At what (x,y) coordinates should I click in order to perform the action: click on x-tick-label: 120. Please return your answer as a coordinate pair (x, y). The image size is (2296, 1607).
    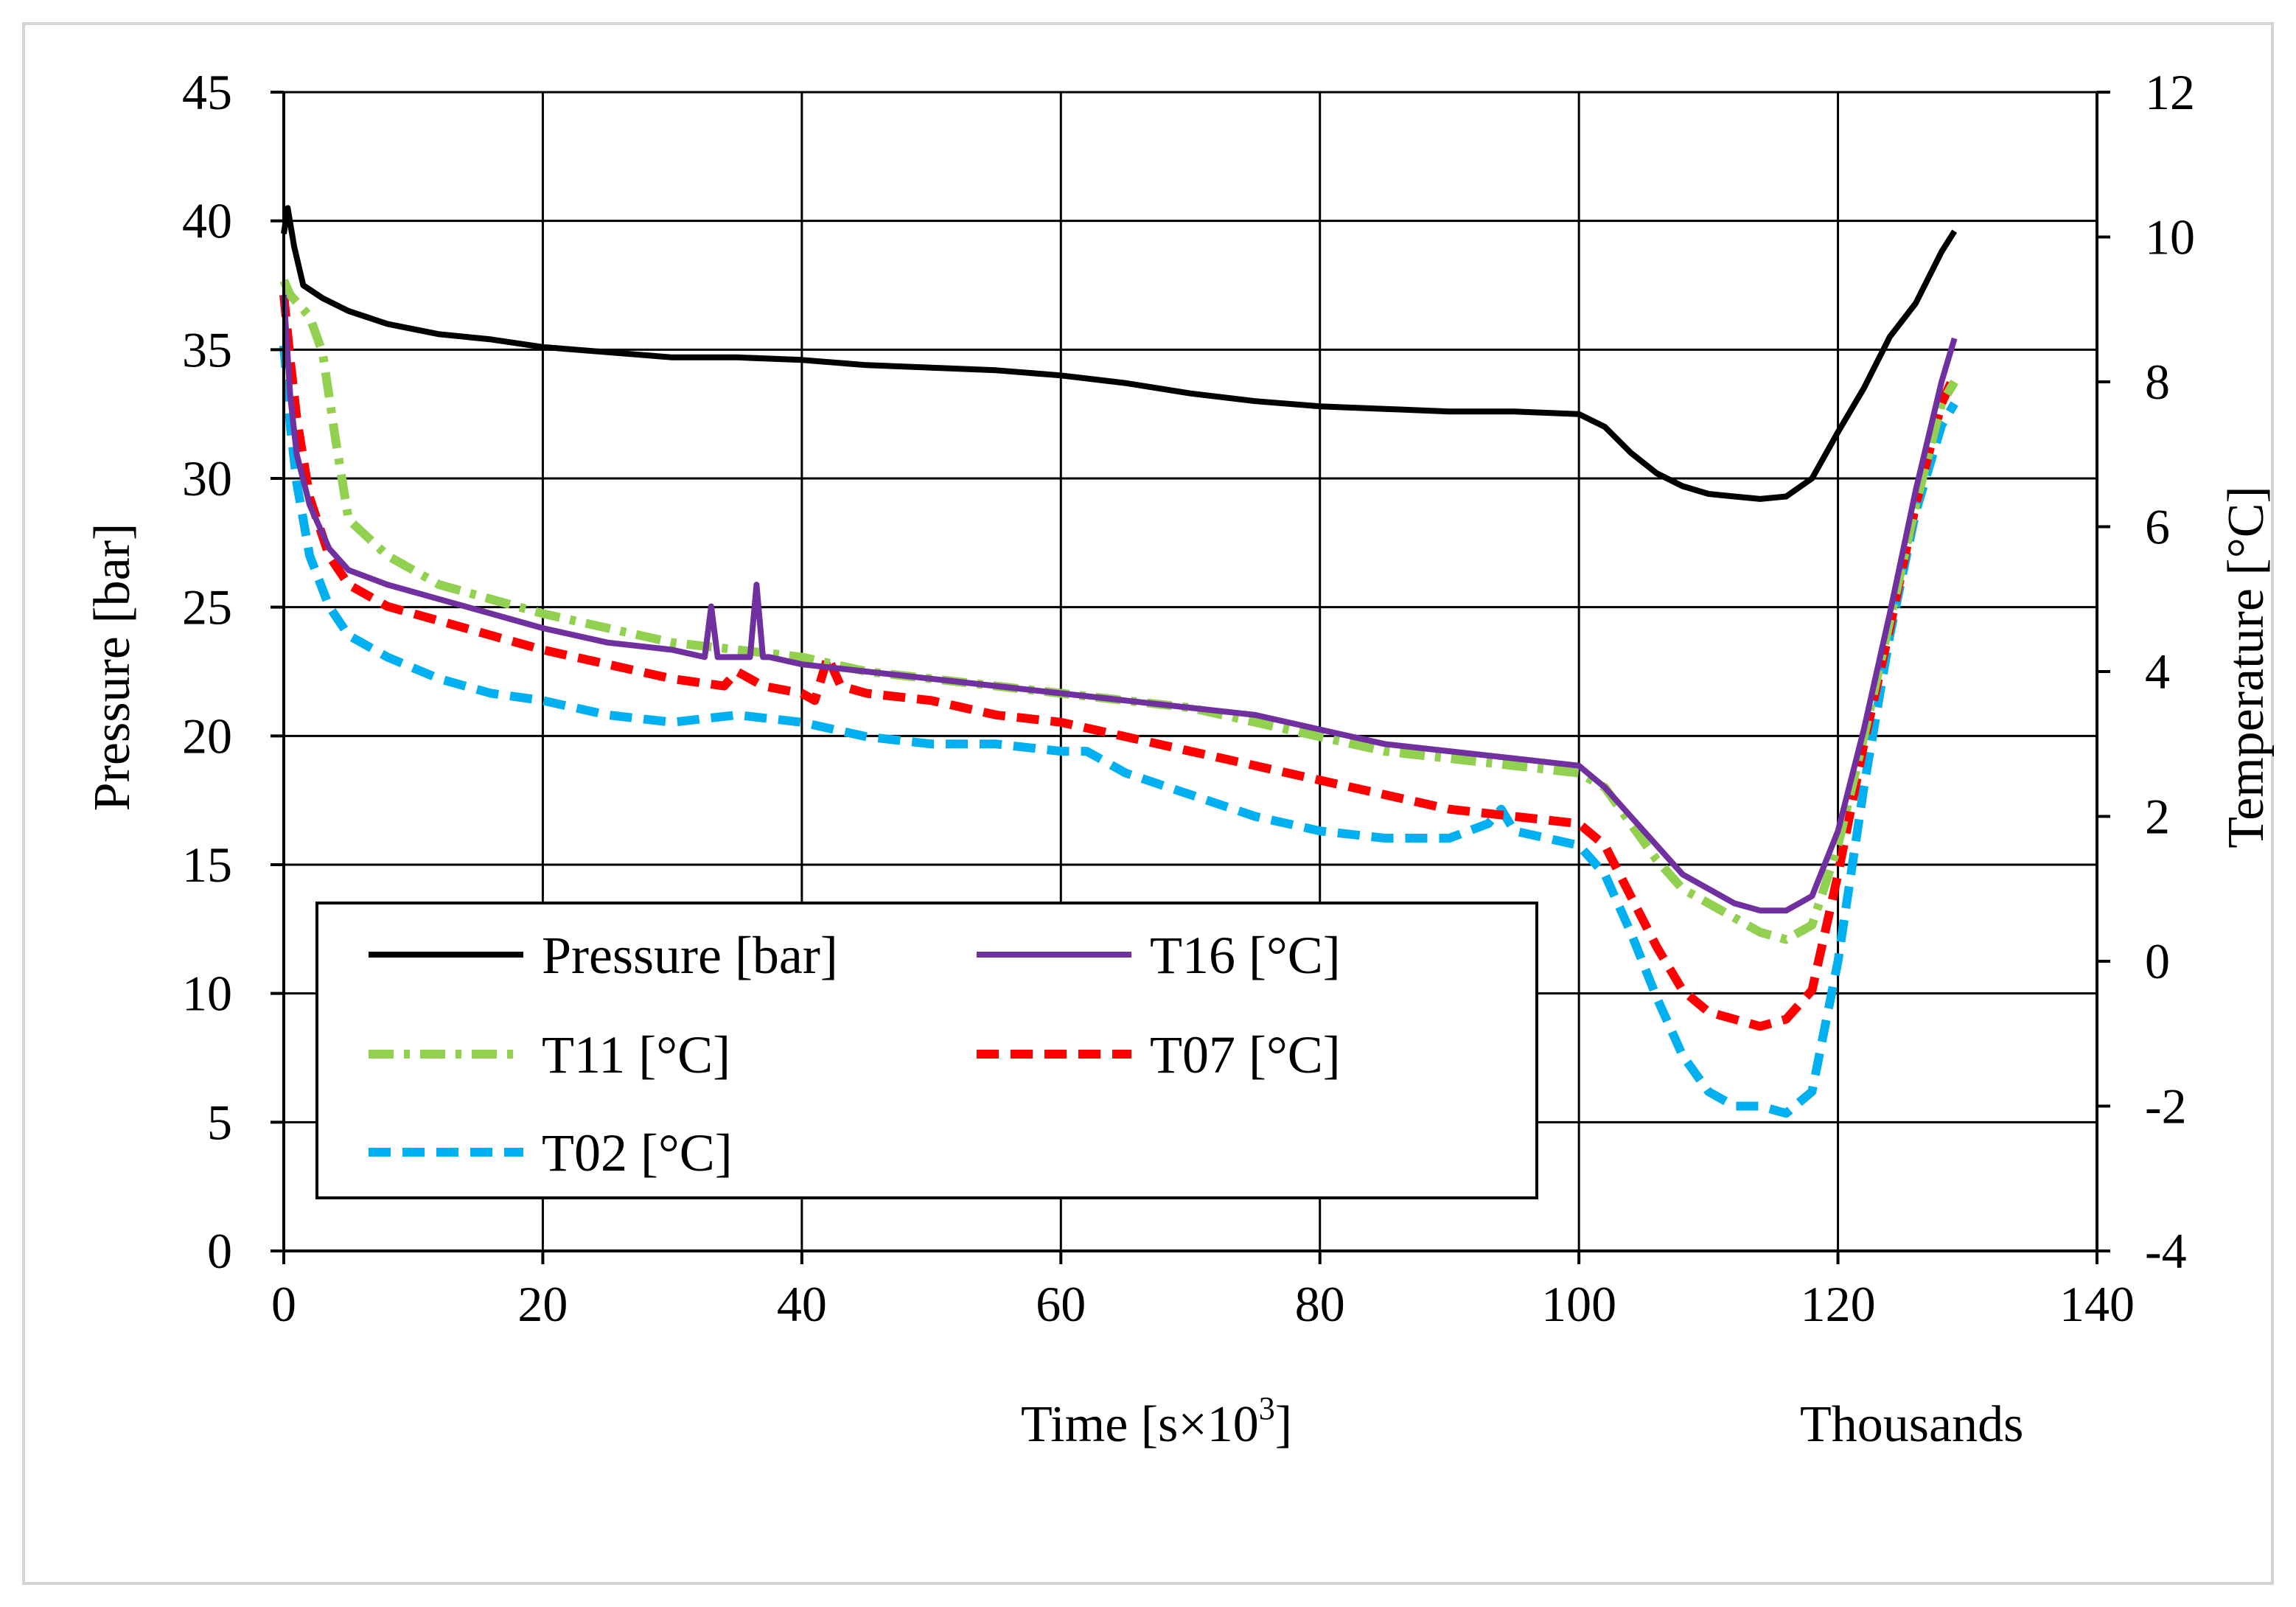
    Looking at the image, I should click on (1838, 1304).